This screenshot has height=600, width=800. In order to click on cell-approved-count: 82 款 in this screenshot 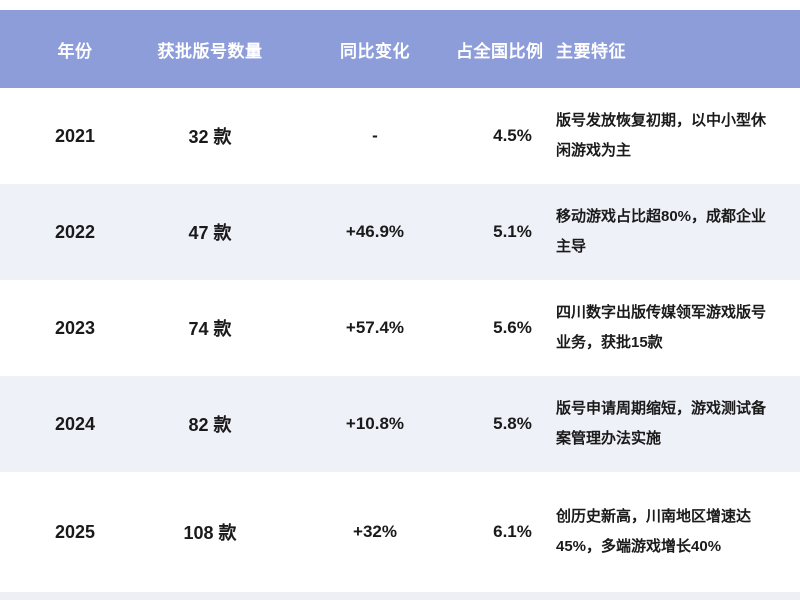, I will do `click(210, 425)`.